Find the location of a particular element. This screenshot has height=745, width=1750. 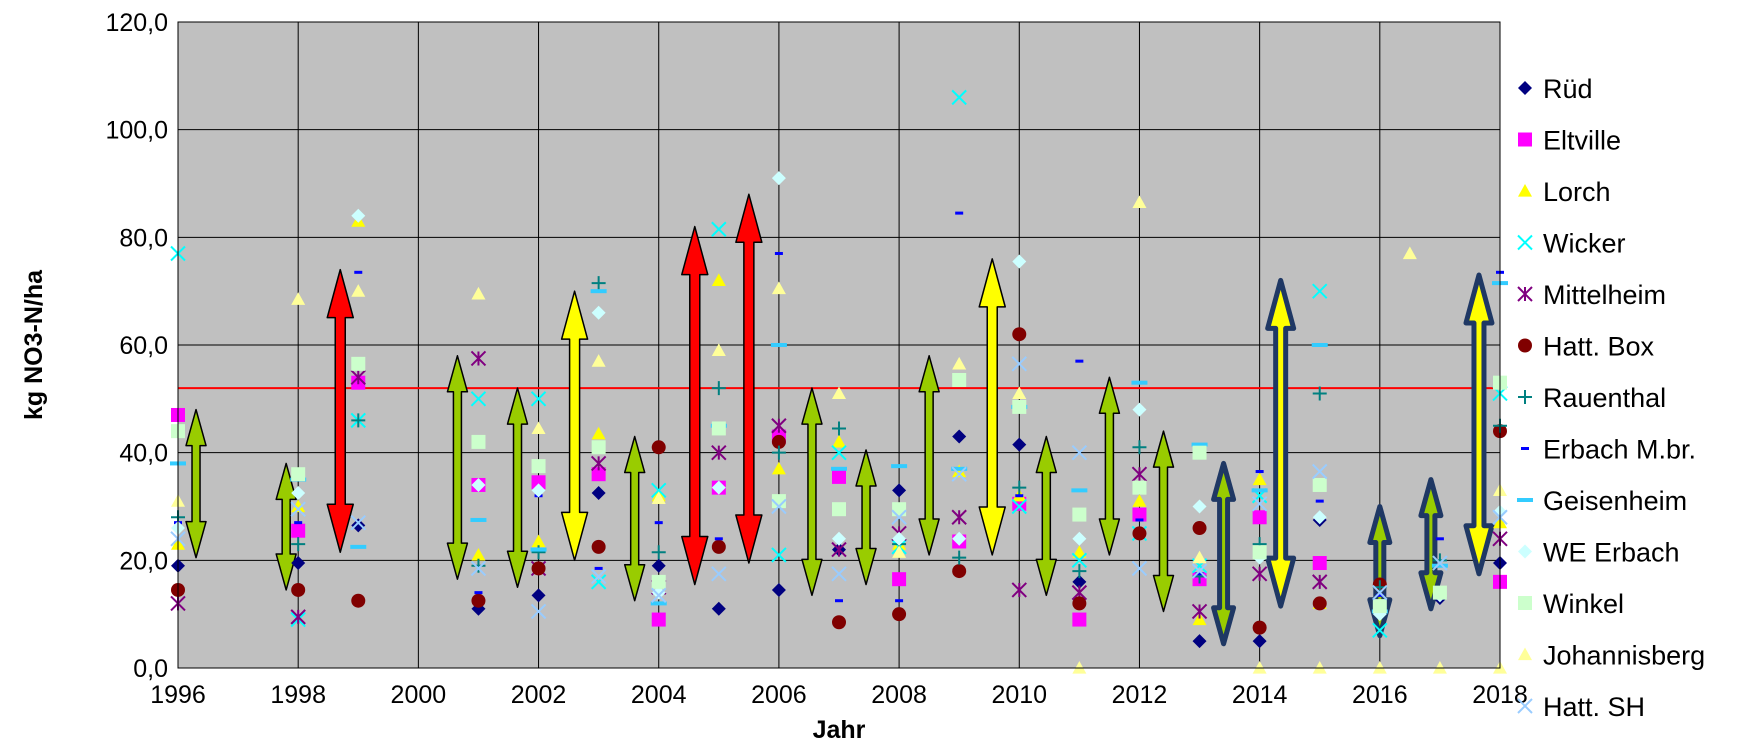

x-axis-title: Jahr is located at coordinates (839, 730).